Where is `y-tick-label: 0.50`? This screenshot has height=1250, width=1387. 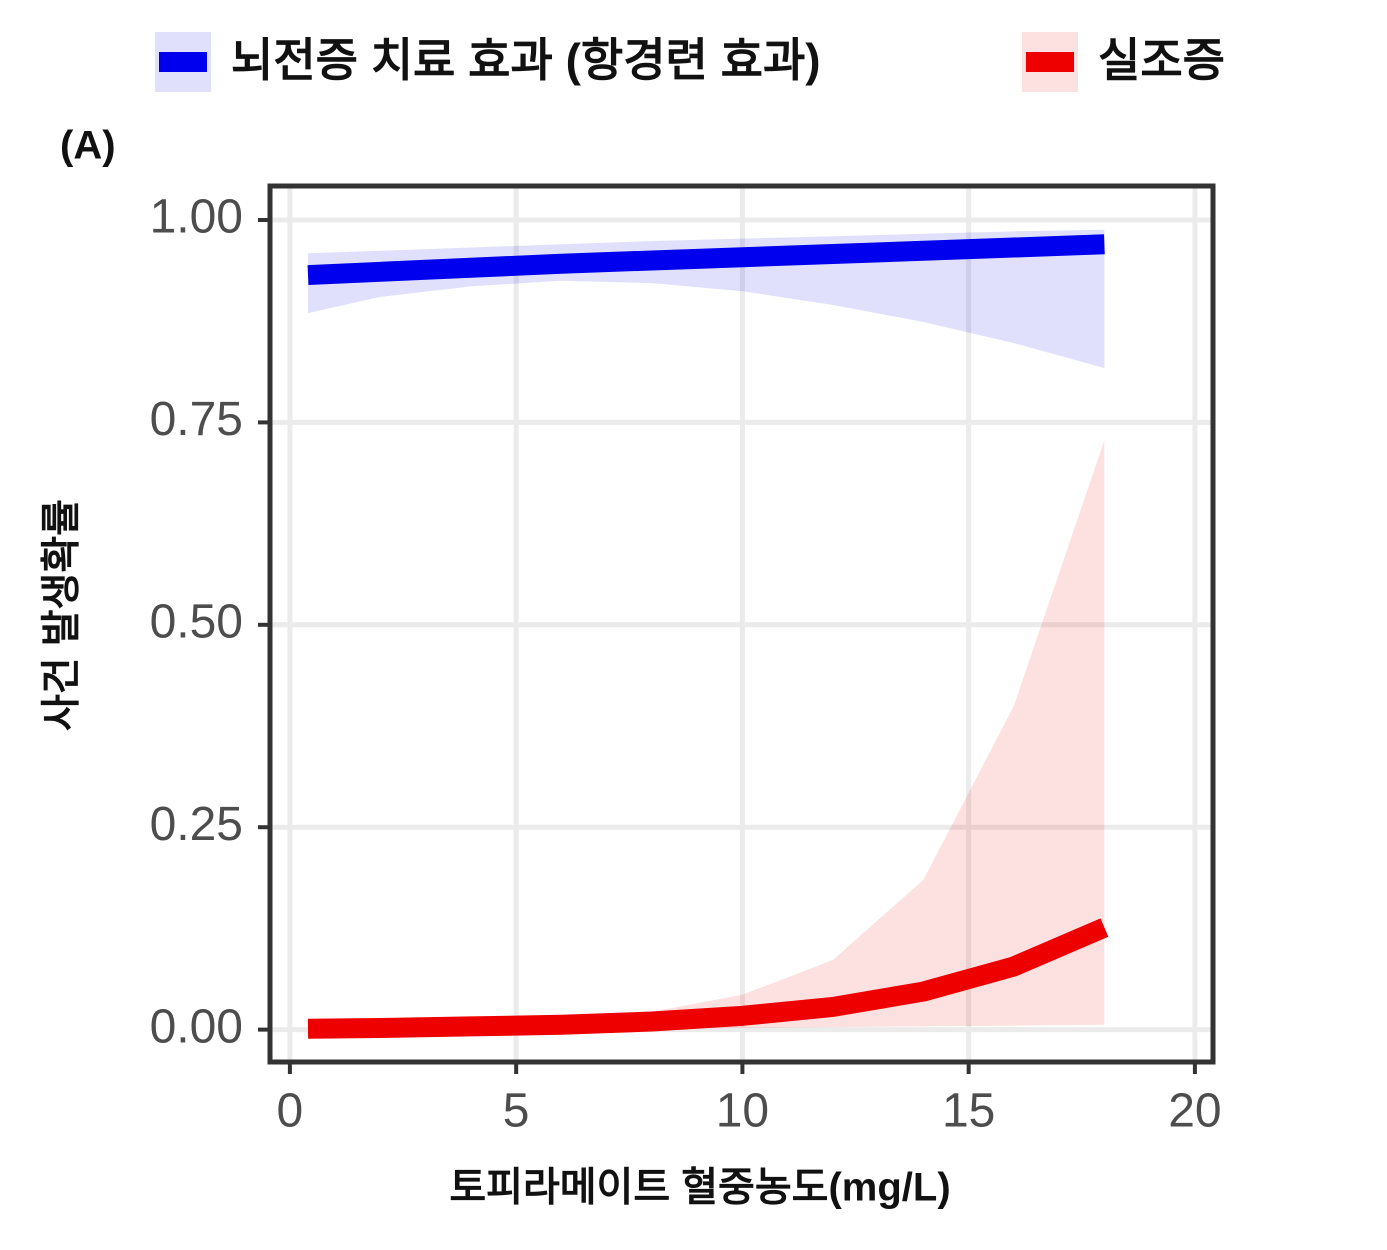 y-tick-label: 0.50 is located at coordinates (196, 621).